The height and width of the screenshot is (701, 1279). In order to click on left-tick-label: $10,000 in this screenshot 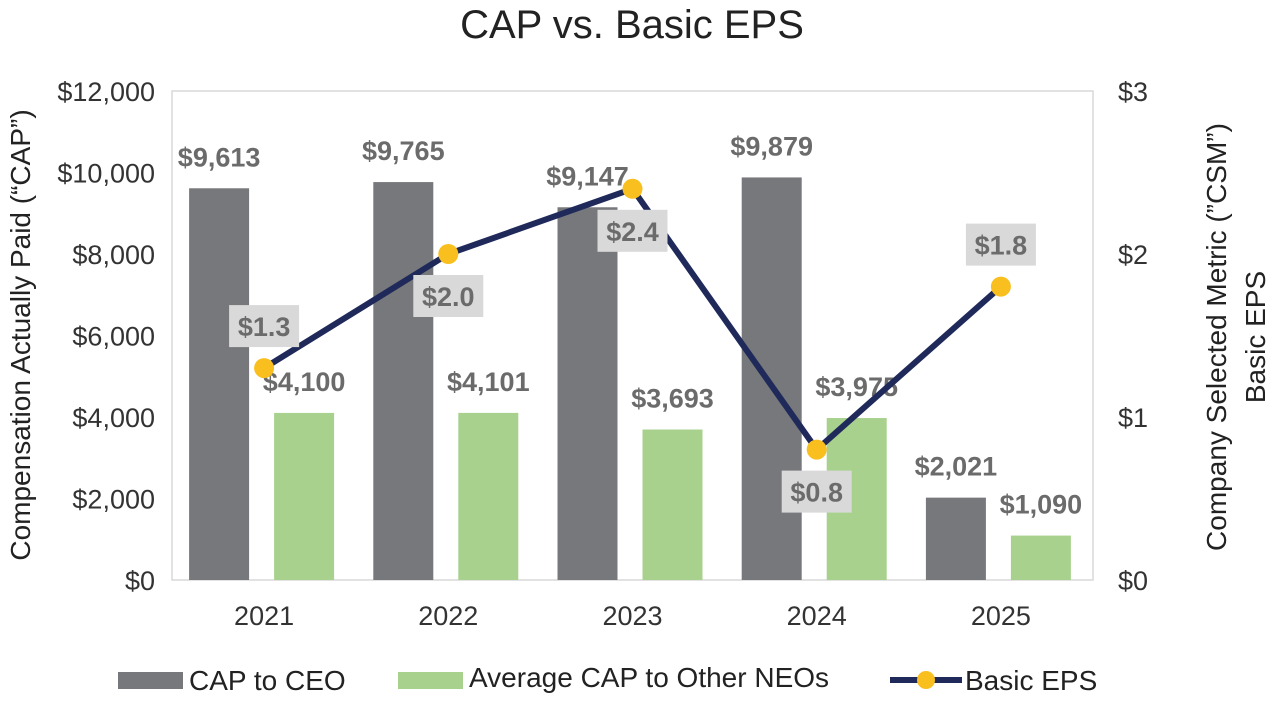, I will do `click(106, 174)`.